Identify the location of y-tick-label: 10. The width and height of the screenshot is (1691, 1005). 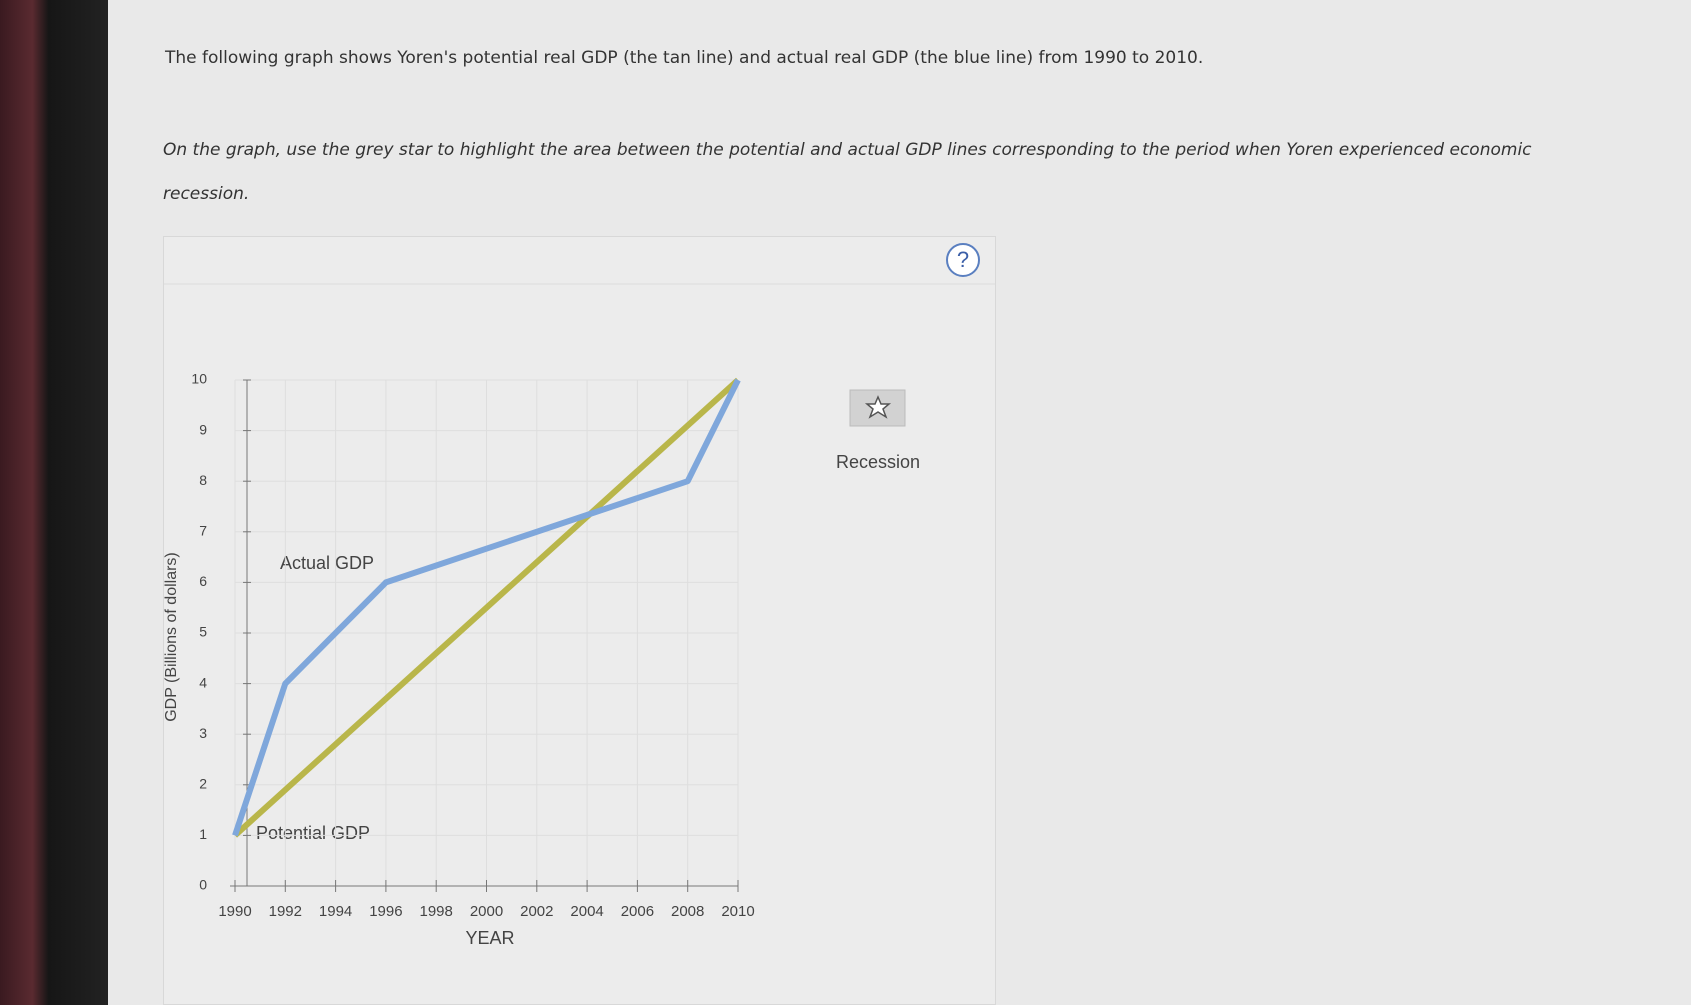
(199, 379).